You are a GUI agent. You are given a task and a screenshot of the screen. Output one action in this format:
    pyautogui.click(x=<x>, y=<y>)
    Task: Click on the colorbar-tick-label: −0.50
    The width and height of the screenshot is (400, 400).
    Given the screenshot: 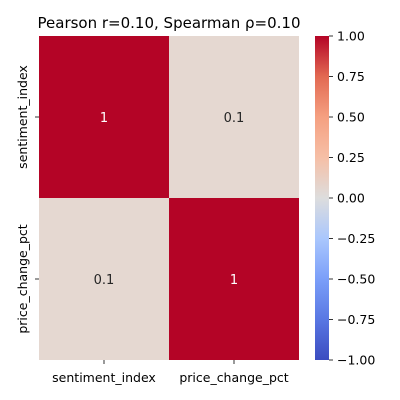 What is the action you would take?
    pyautogui.click(x=356, y=279)
    